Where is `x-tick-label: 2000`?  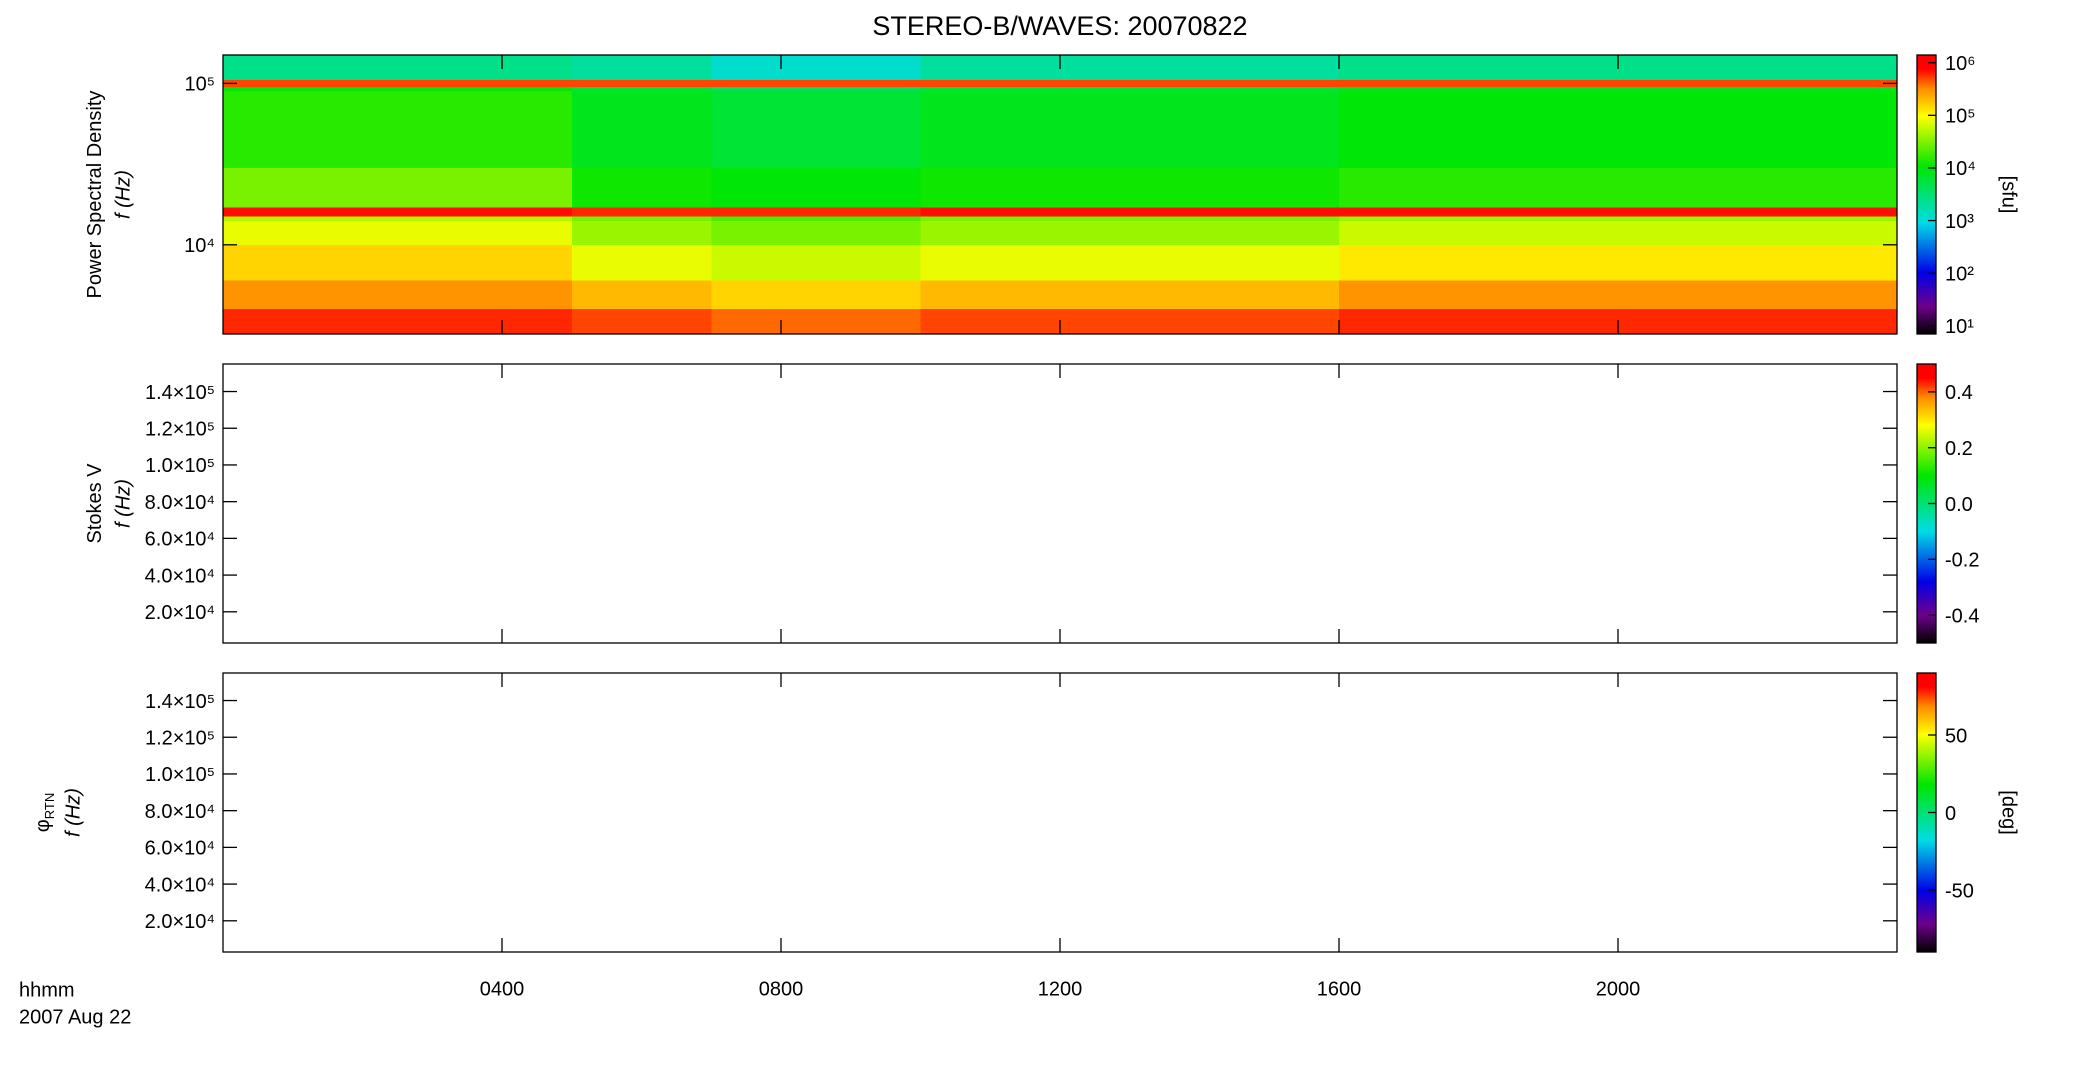 x-tick-label: 2000 is located at coordinates (1618, 989).